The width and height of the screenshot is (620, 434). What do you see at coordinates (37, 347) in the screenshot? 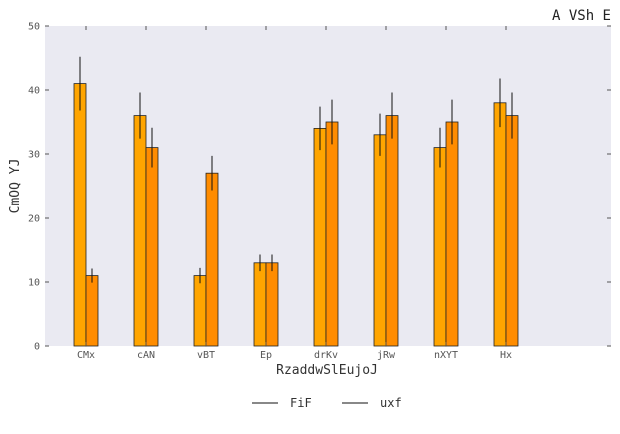
I see `y-tick-label: 0` at bounding box center [37, 347].